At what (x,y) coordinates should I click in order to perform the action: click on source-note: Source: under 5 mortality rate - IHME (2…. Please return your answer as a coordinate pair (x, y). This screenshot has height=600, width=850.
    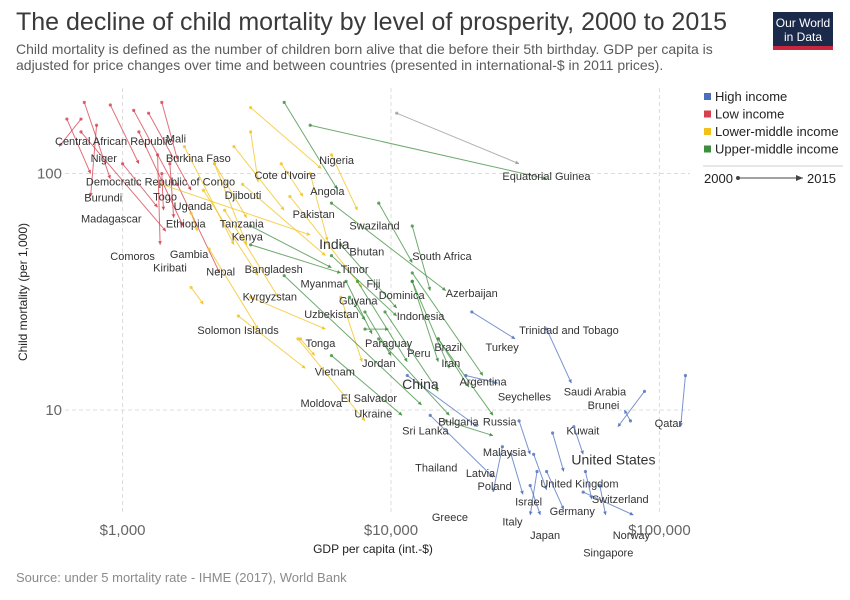
    Looking at the image, I should click on (181, 577).